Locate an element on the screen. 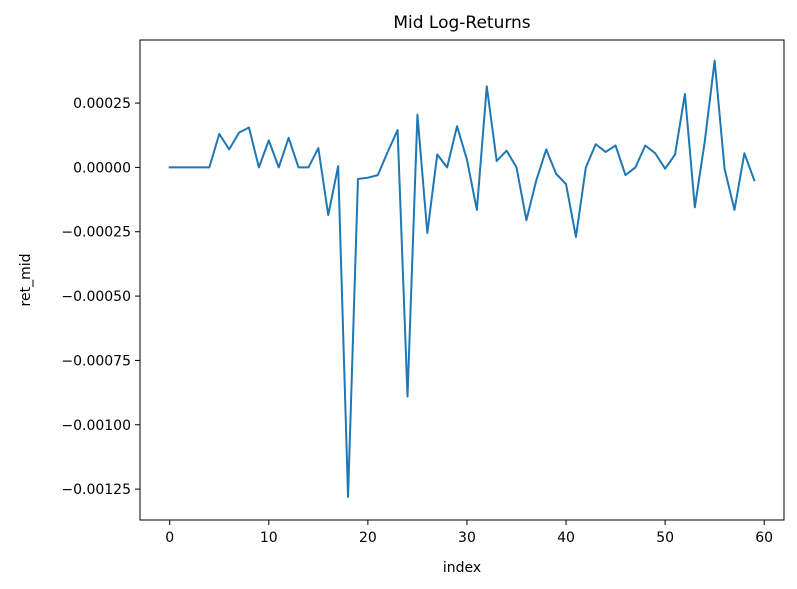 This screenshot has height=589, width=797. chart-title: Mid Log-Returns is located at coordinates (461, 23).